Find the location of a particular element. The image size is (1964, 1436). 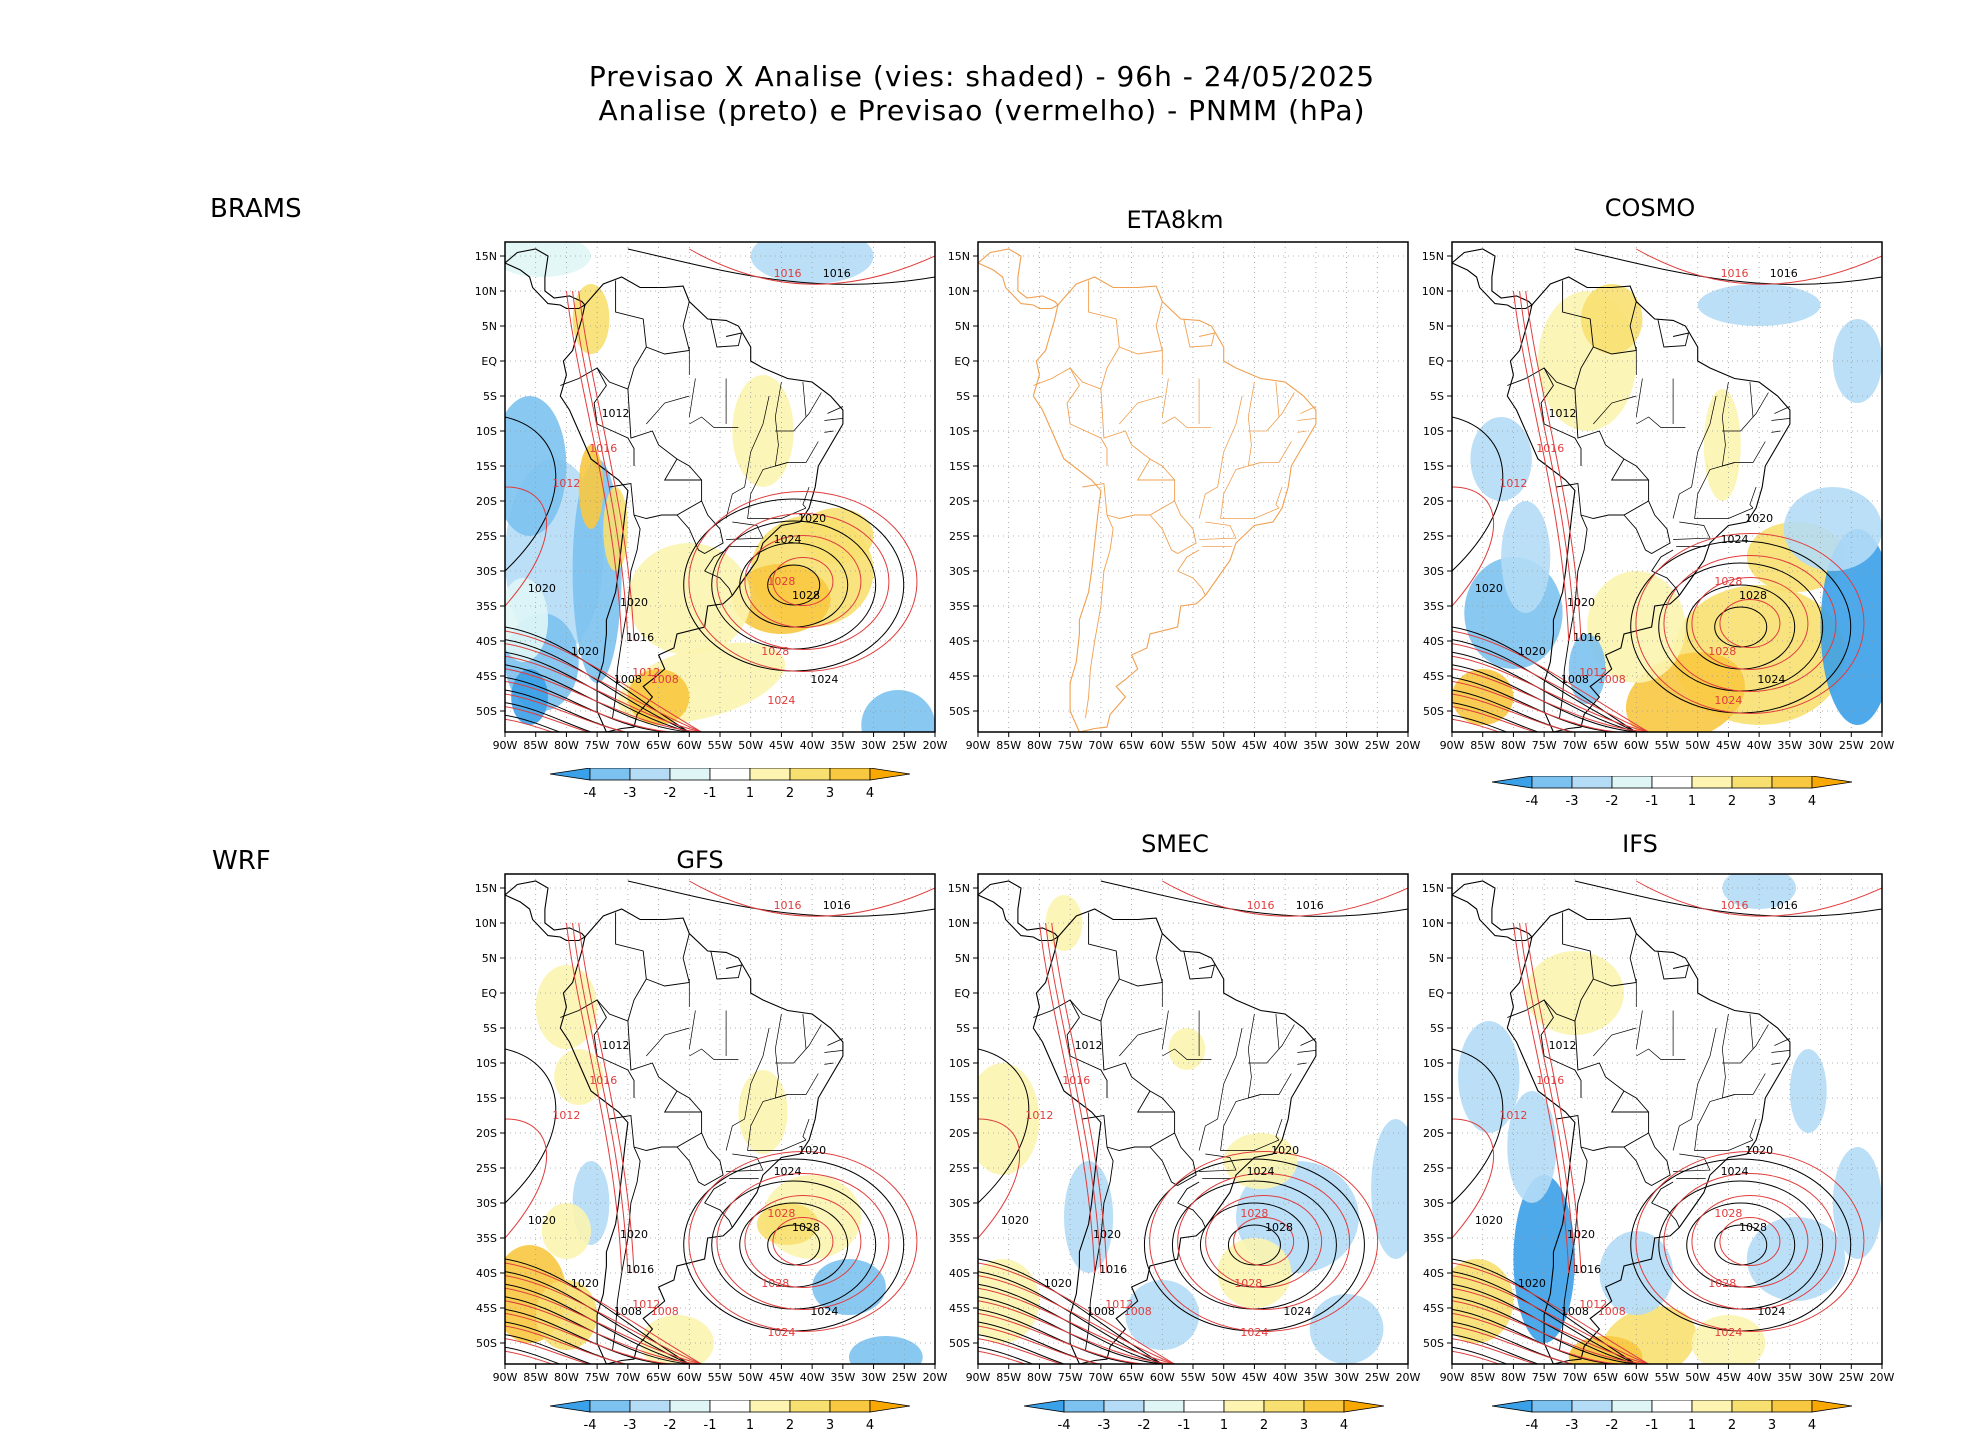

colorbar-label: -4 is located at coordinates (1532, 1425).